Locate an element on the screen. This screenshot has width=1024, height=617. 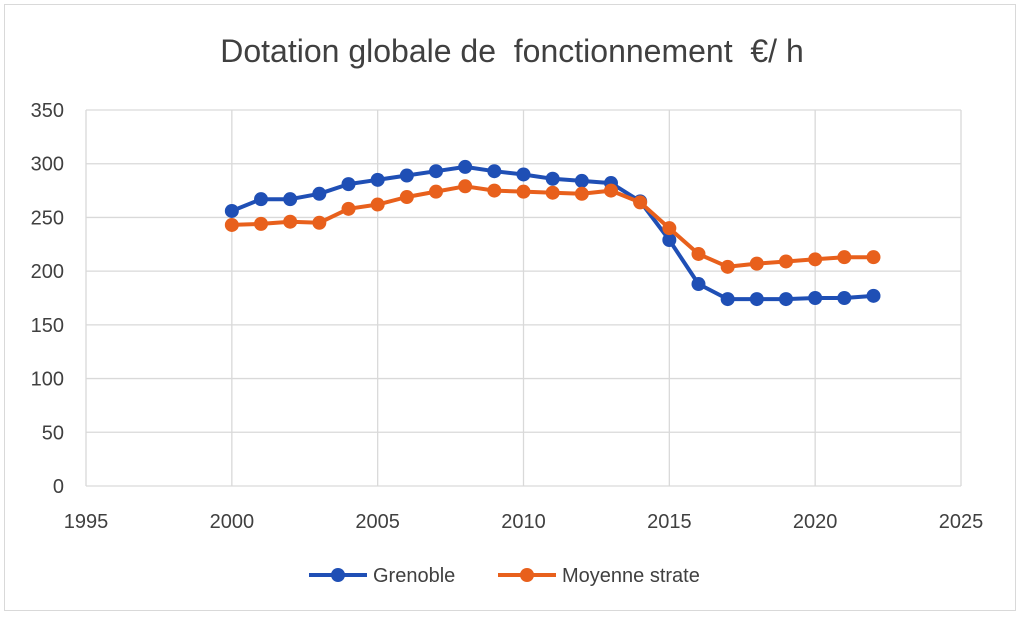
legend-label: Grenoble is located at coordinates (414, 576).